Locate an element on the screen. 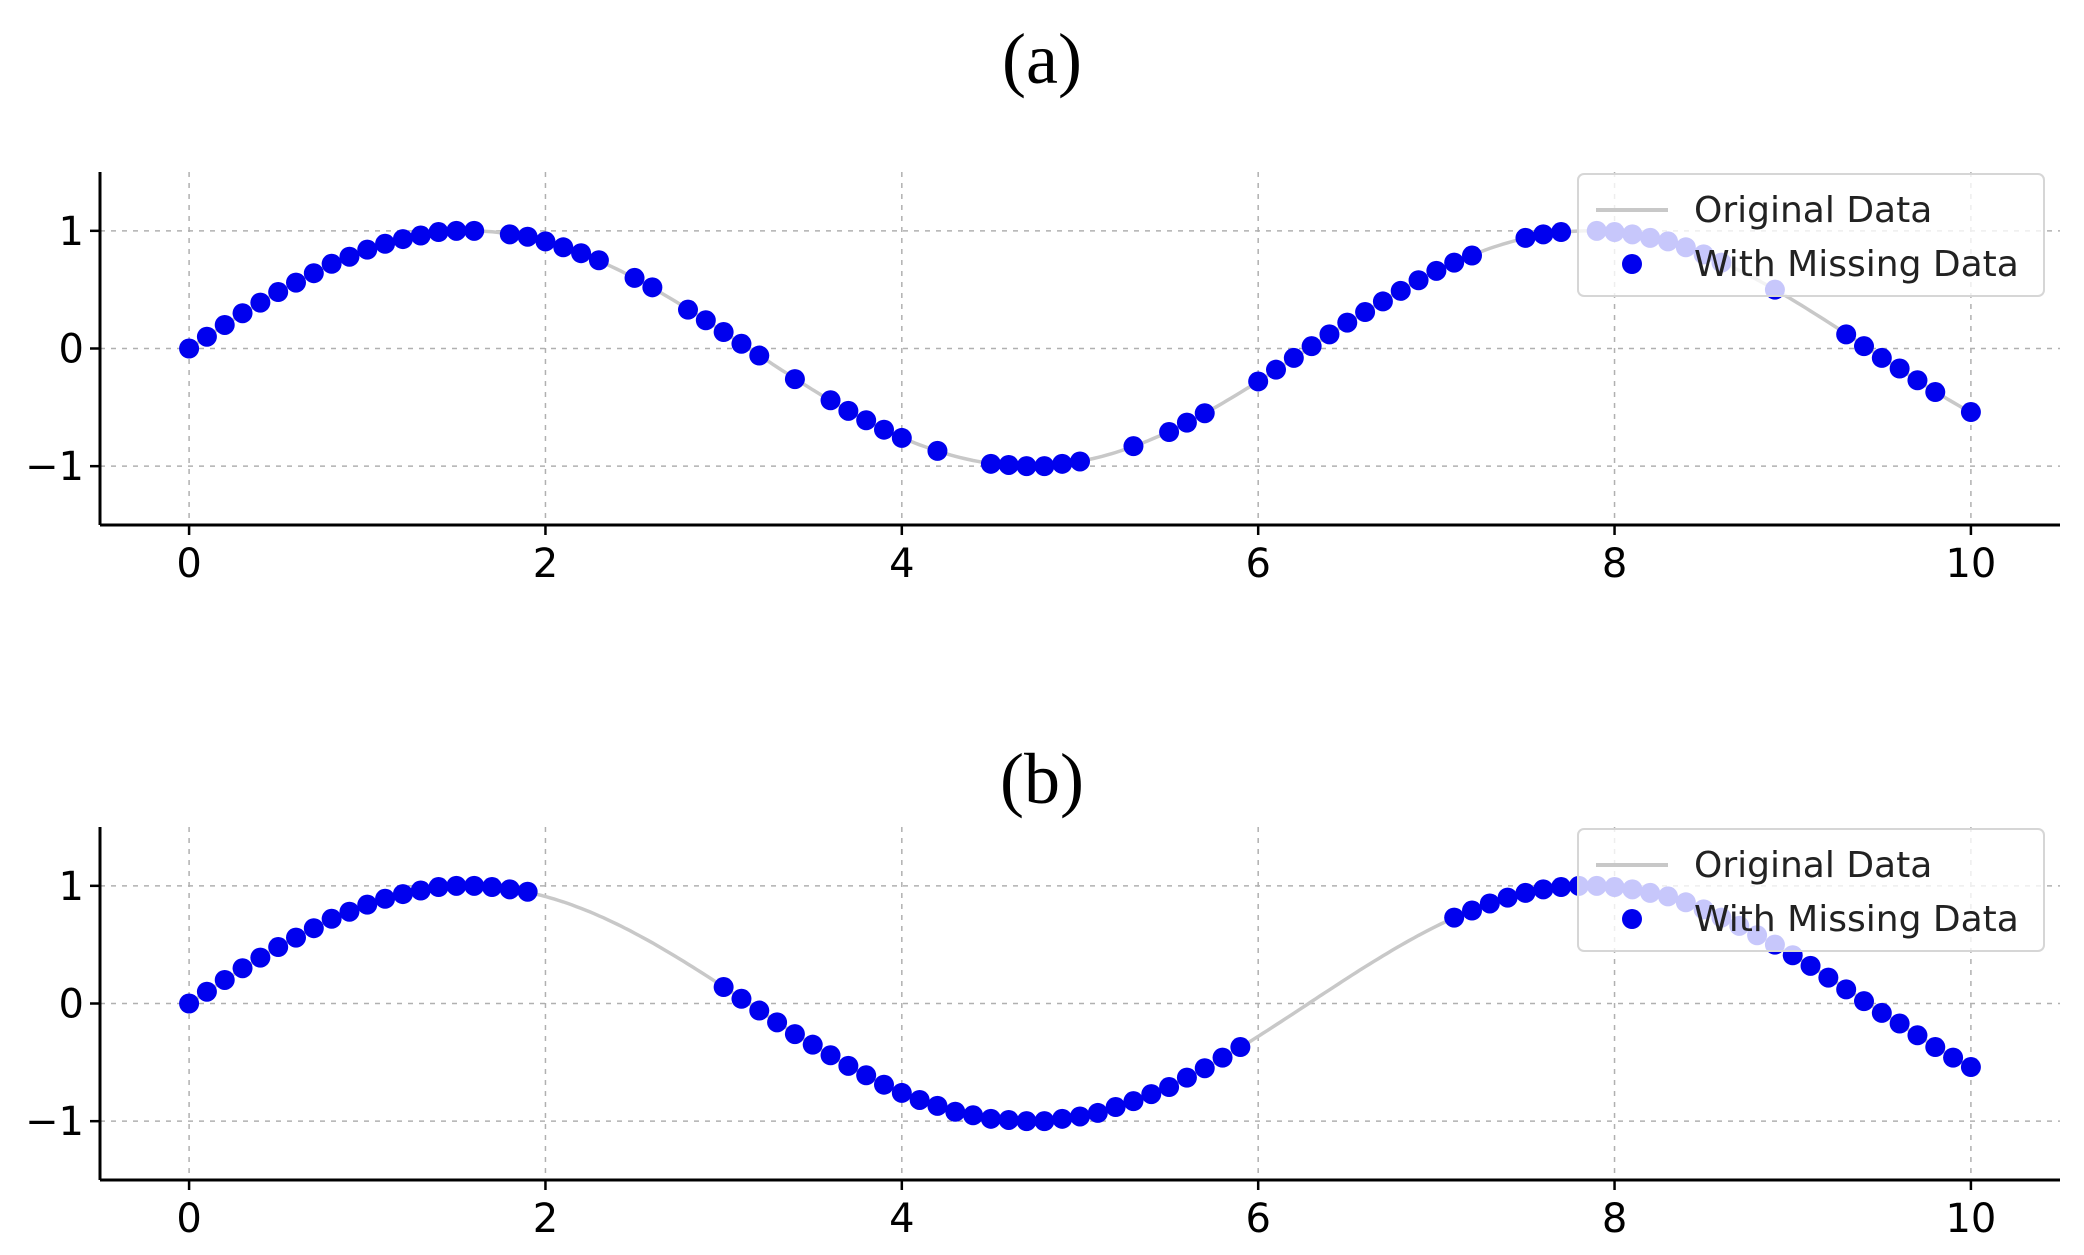 The image size is (2084, 1255). x-tick-label: 4 is located at coordinates (901, 564).